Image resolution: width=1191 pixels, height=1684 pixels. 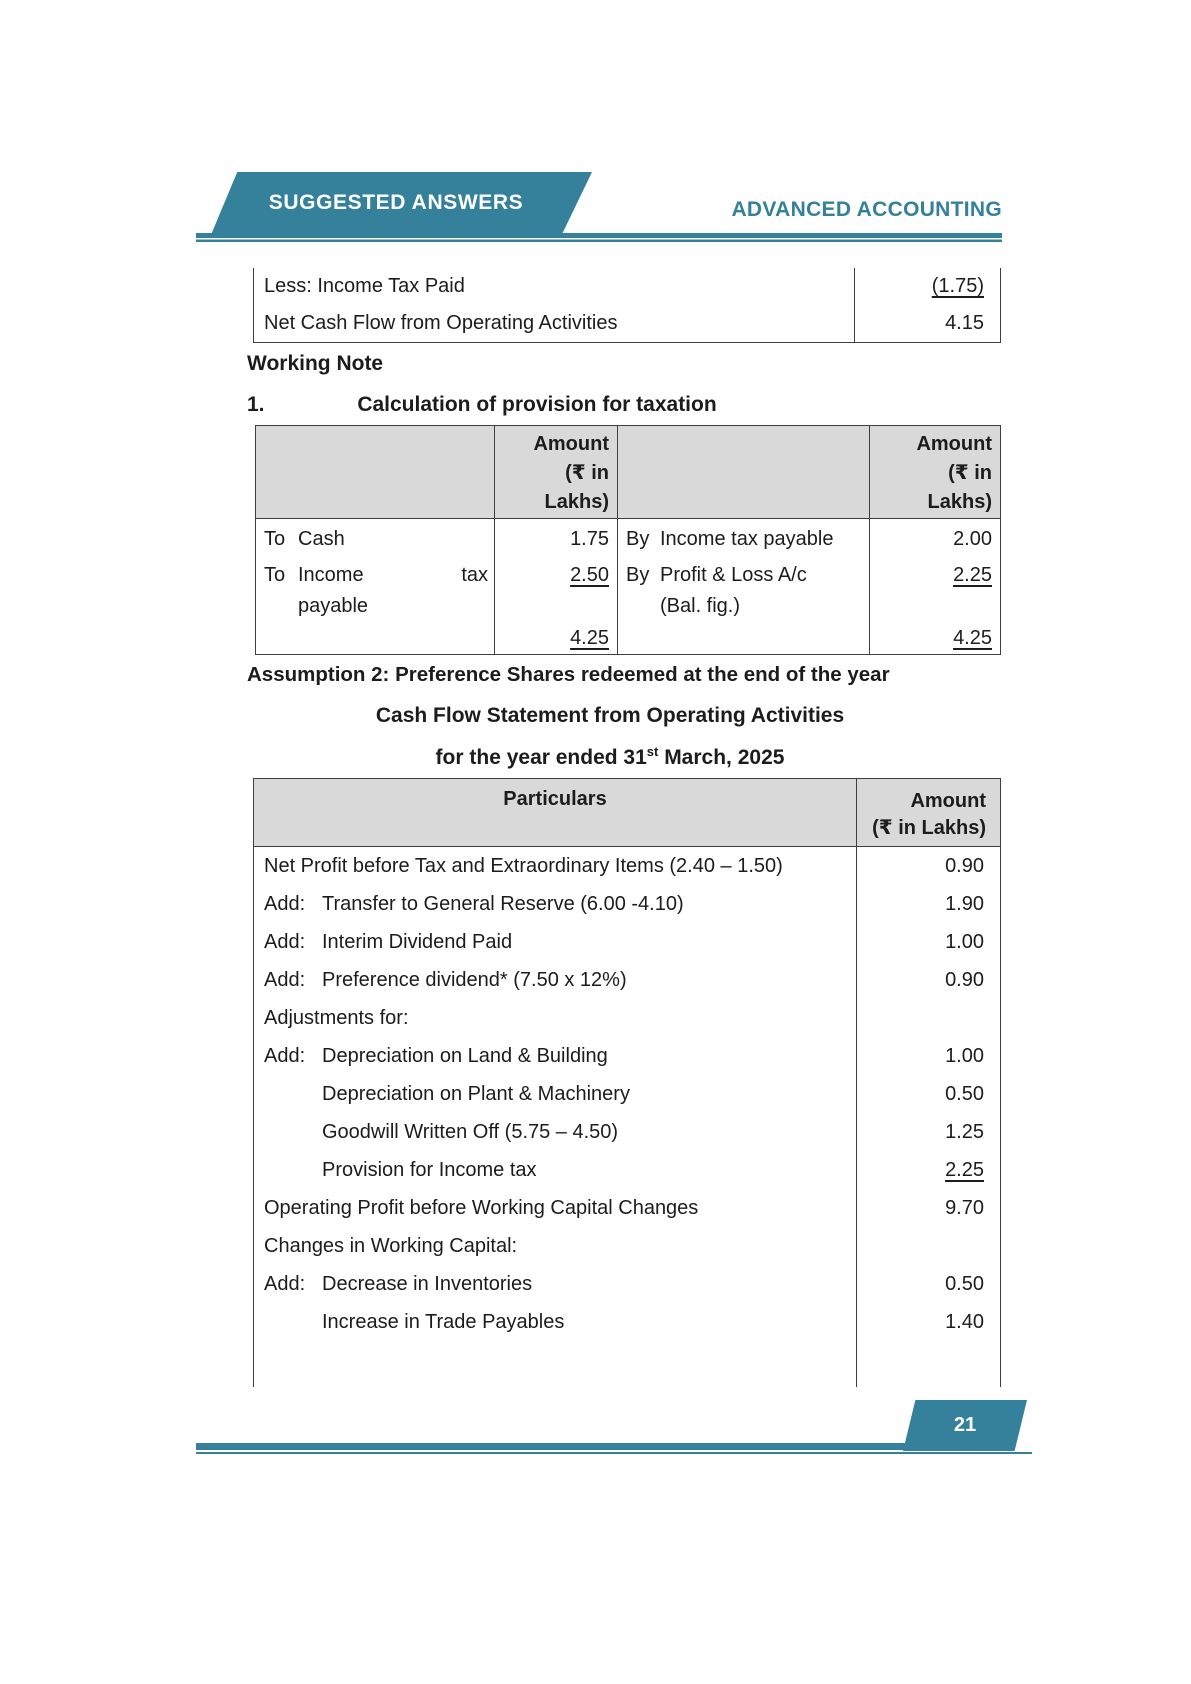 I want to click on amount-value: 1.00, so click(x=964, y=941).